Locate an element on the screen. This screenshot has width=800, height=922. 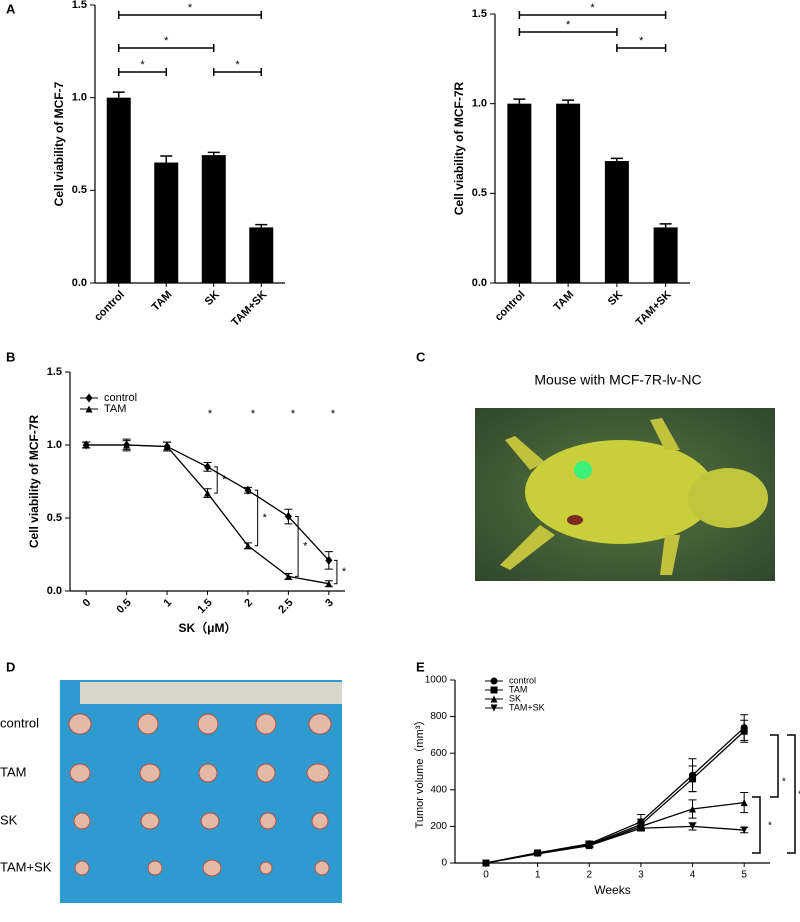
panel-label: A is located at coordinates (11, 8).